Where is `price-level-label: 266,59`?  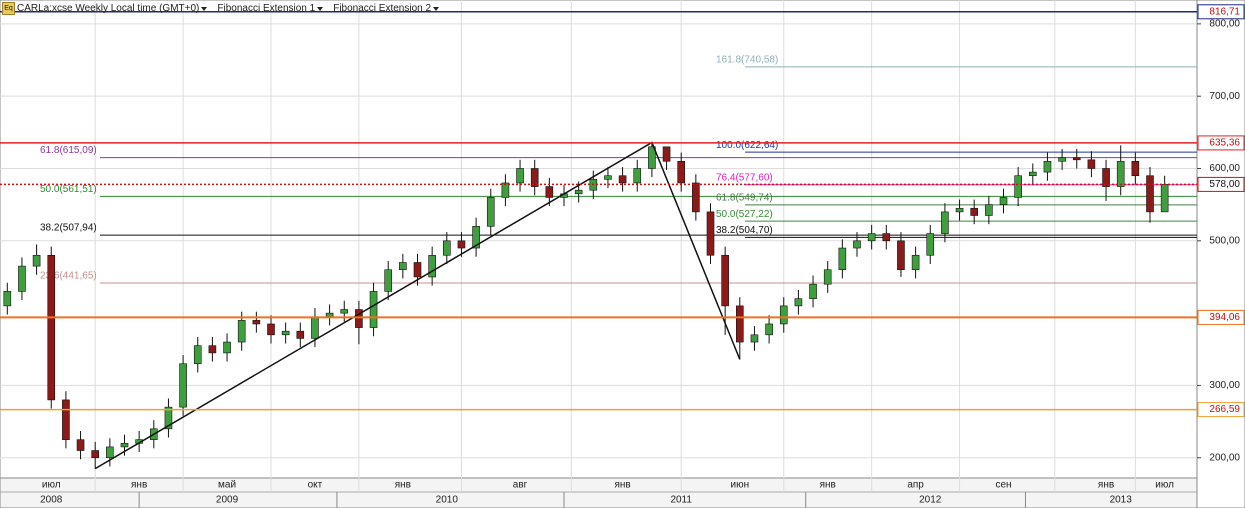
price-level-label: 266,59 is located at coordinates (1224, 409).